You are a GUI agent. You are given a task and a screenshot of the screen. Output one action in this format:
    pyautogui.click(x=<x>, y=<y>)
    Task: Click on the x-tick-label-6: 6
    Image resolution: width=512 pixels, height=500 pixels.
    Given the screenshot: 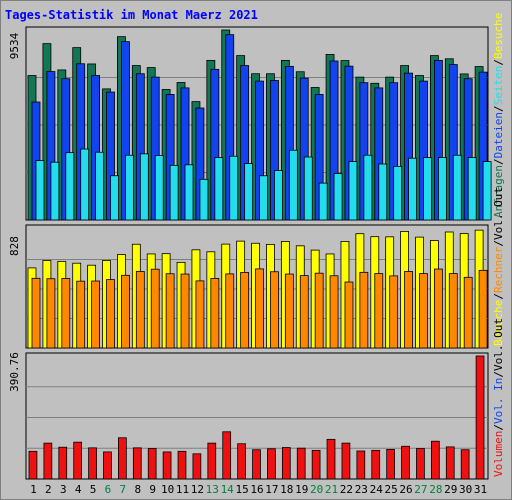 What is the action you would take?
    pyautogui.click(x=108, y=489)
    